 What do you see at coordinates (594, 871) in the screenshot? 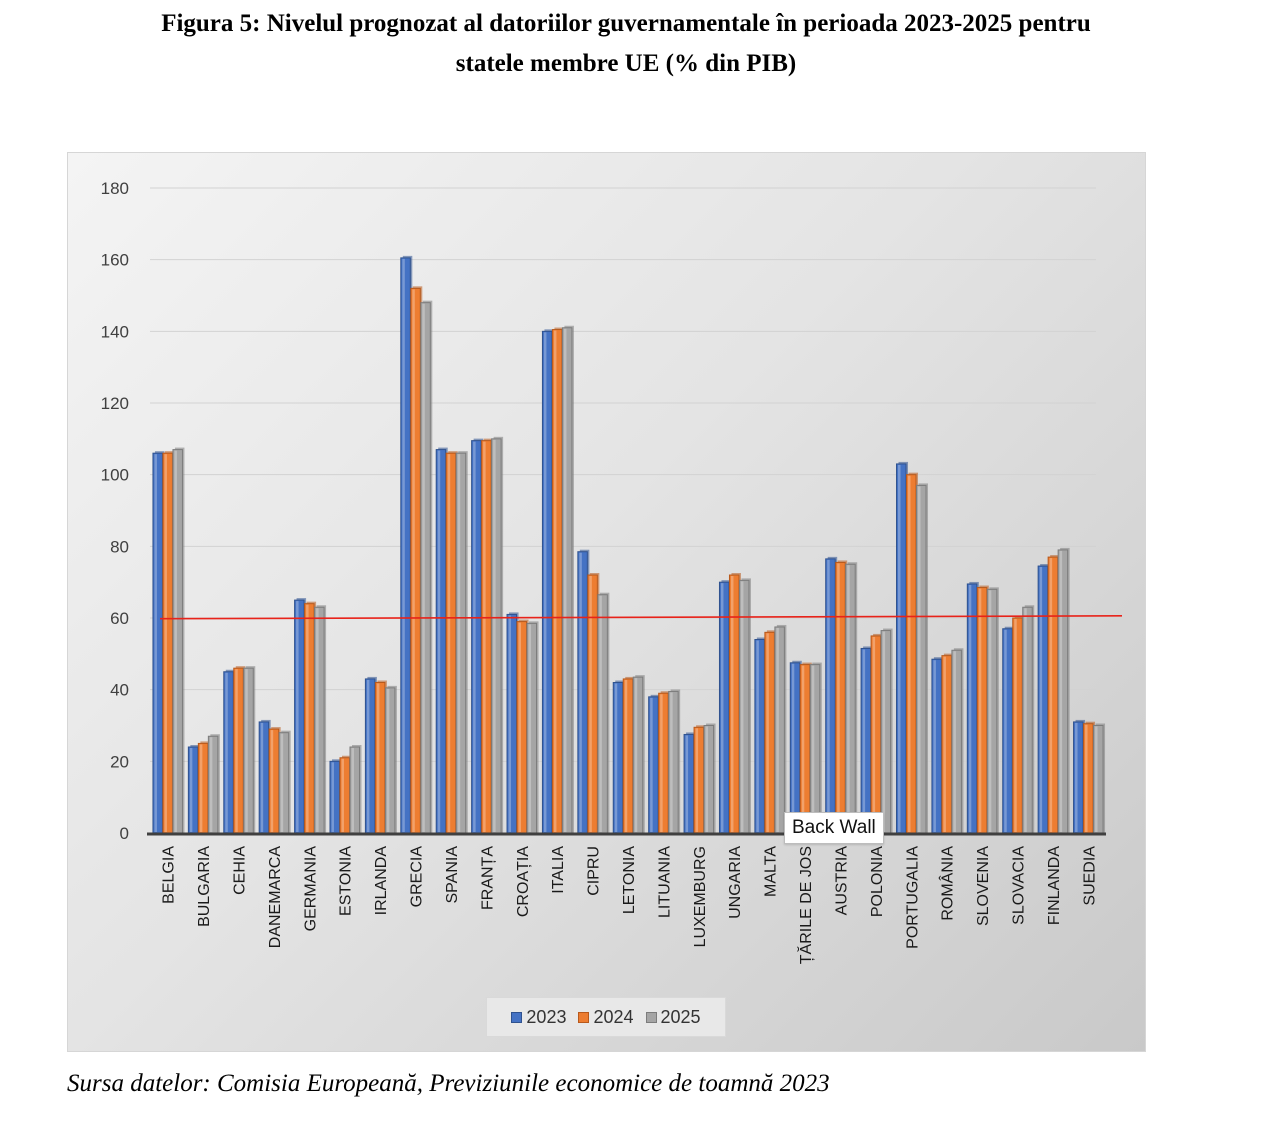
I see `category-label: CIPRU` at bounding box center [594, 871].